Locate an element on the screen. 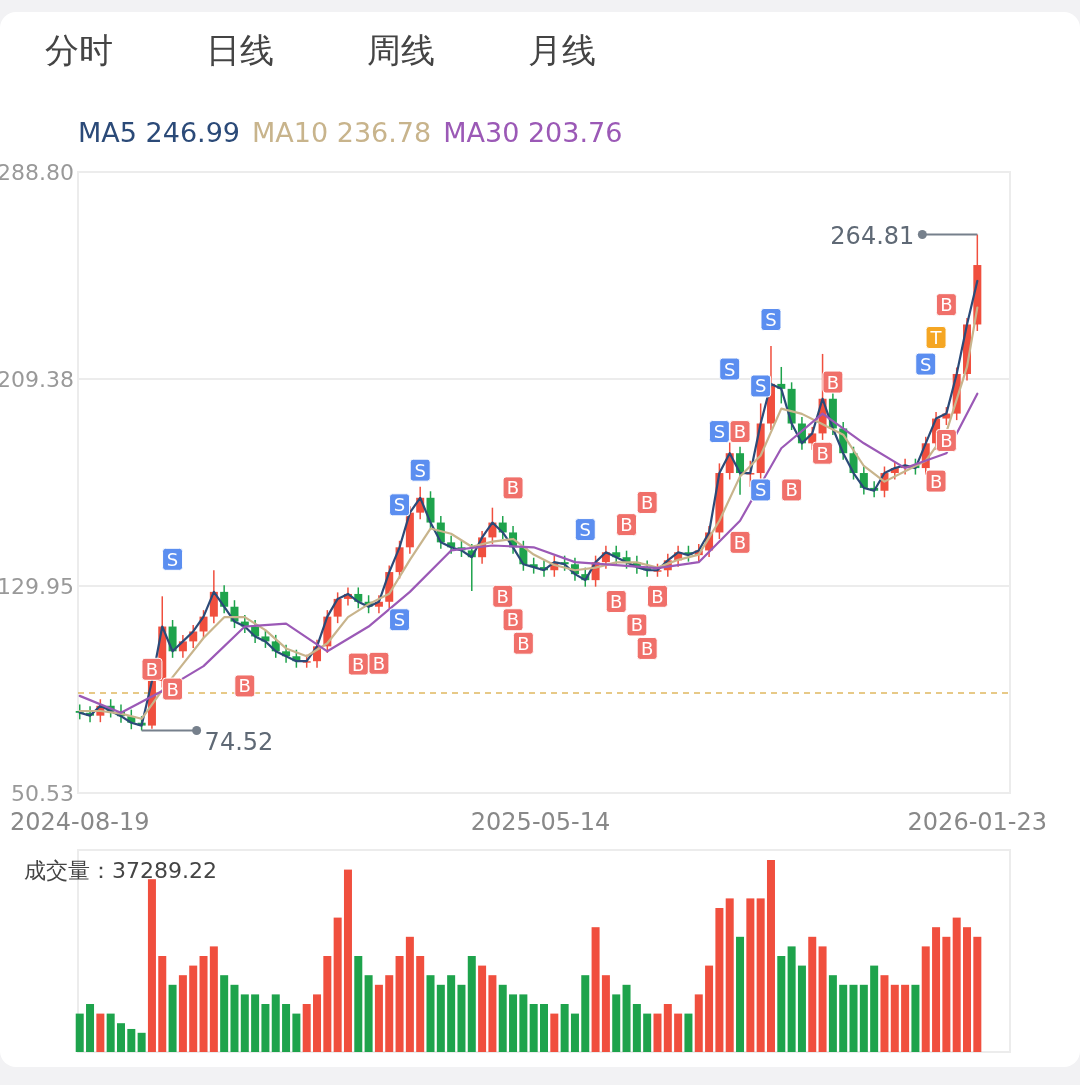 The image size is (1080, 1085). text: MA30 203.76 is located at coordinates (533, 132).